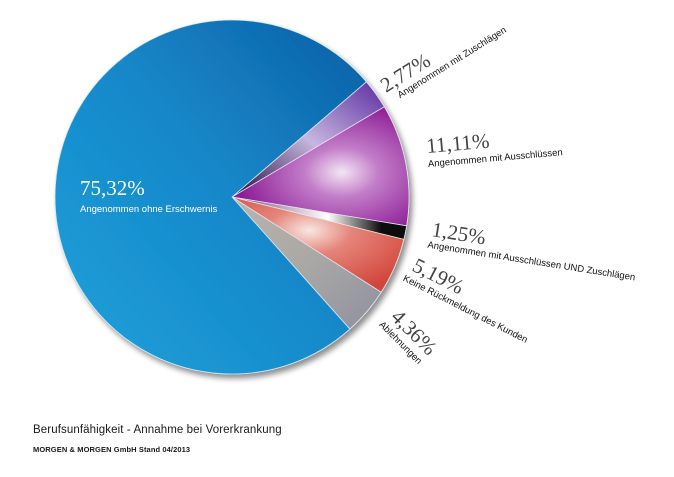 This screenshot has height=477, width=674. I want to click on label-ablehnungen: 4,36% Ablehnungen, so click(409, 336).